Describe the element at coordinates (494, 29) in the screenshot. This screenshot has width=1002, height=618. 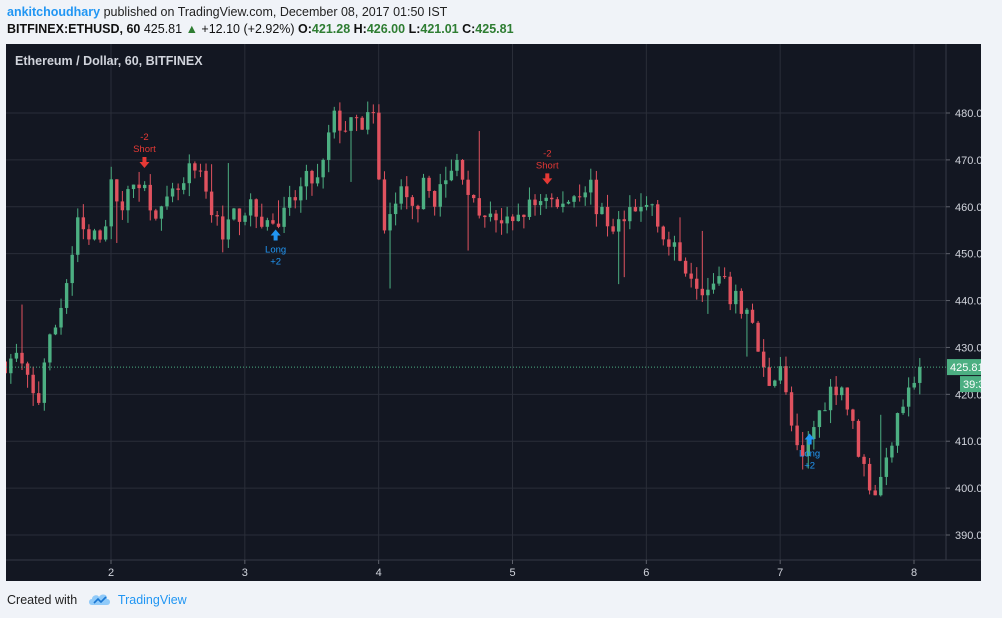
I see `close-value: 425.81` at that location.